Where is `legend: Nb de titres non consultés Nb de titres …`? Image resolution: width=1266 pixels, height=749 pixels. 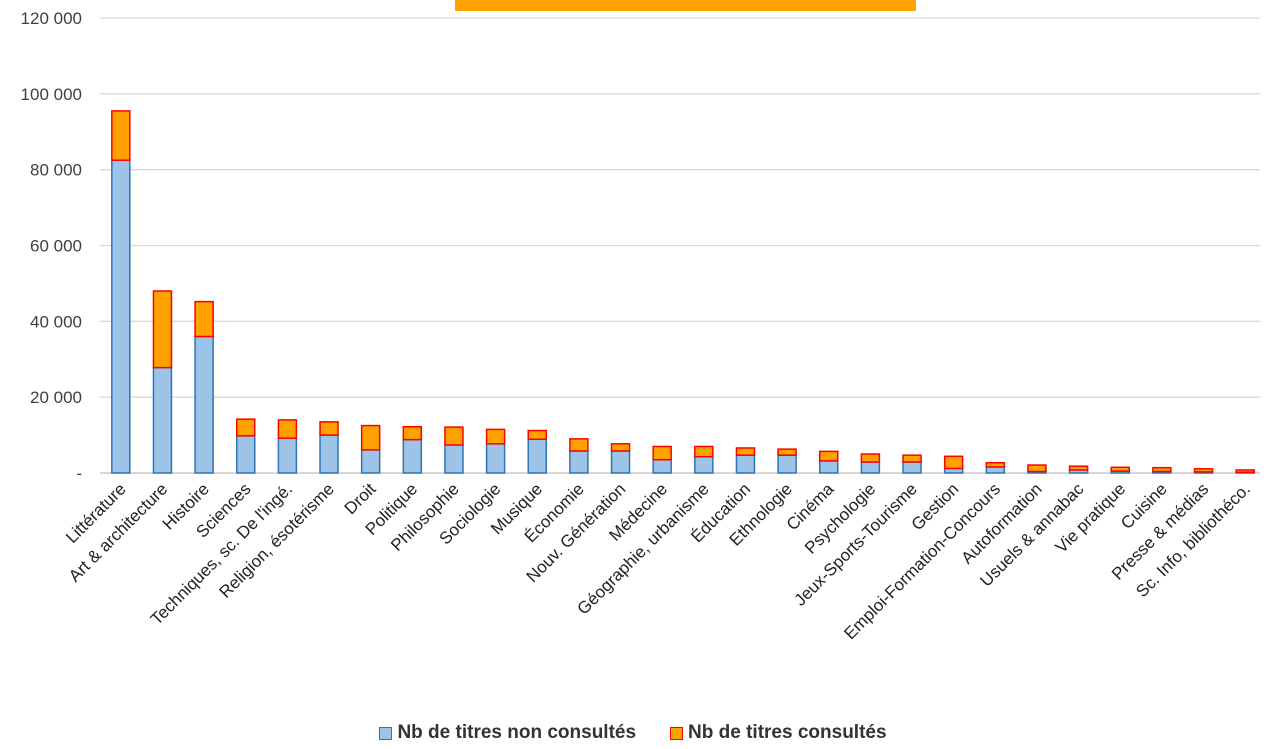 legend: Nb de titres non consultés Nb de titres … is located at coordinates (633, 733).